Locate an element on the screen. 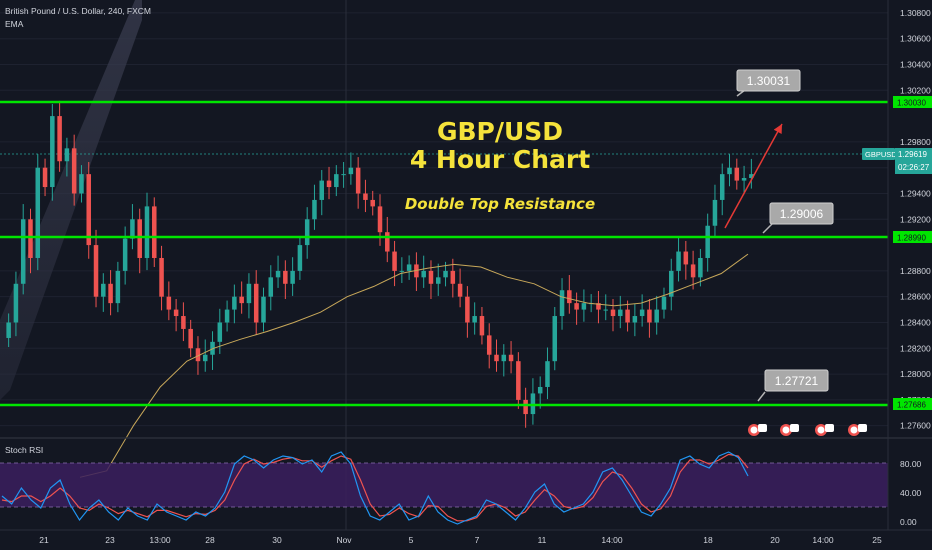 The width and height of the screenshot is (932, 550). callout-support: 1.27721 is located at coordinates (793, 385).